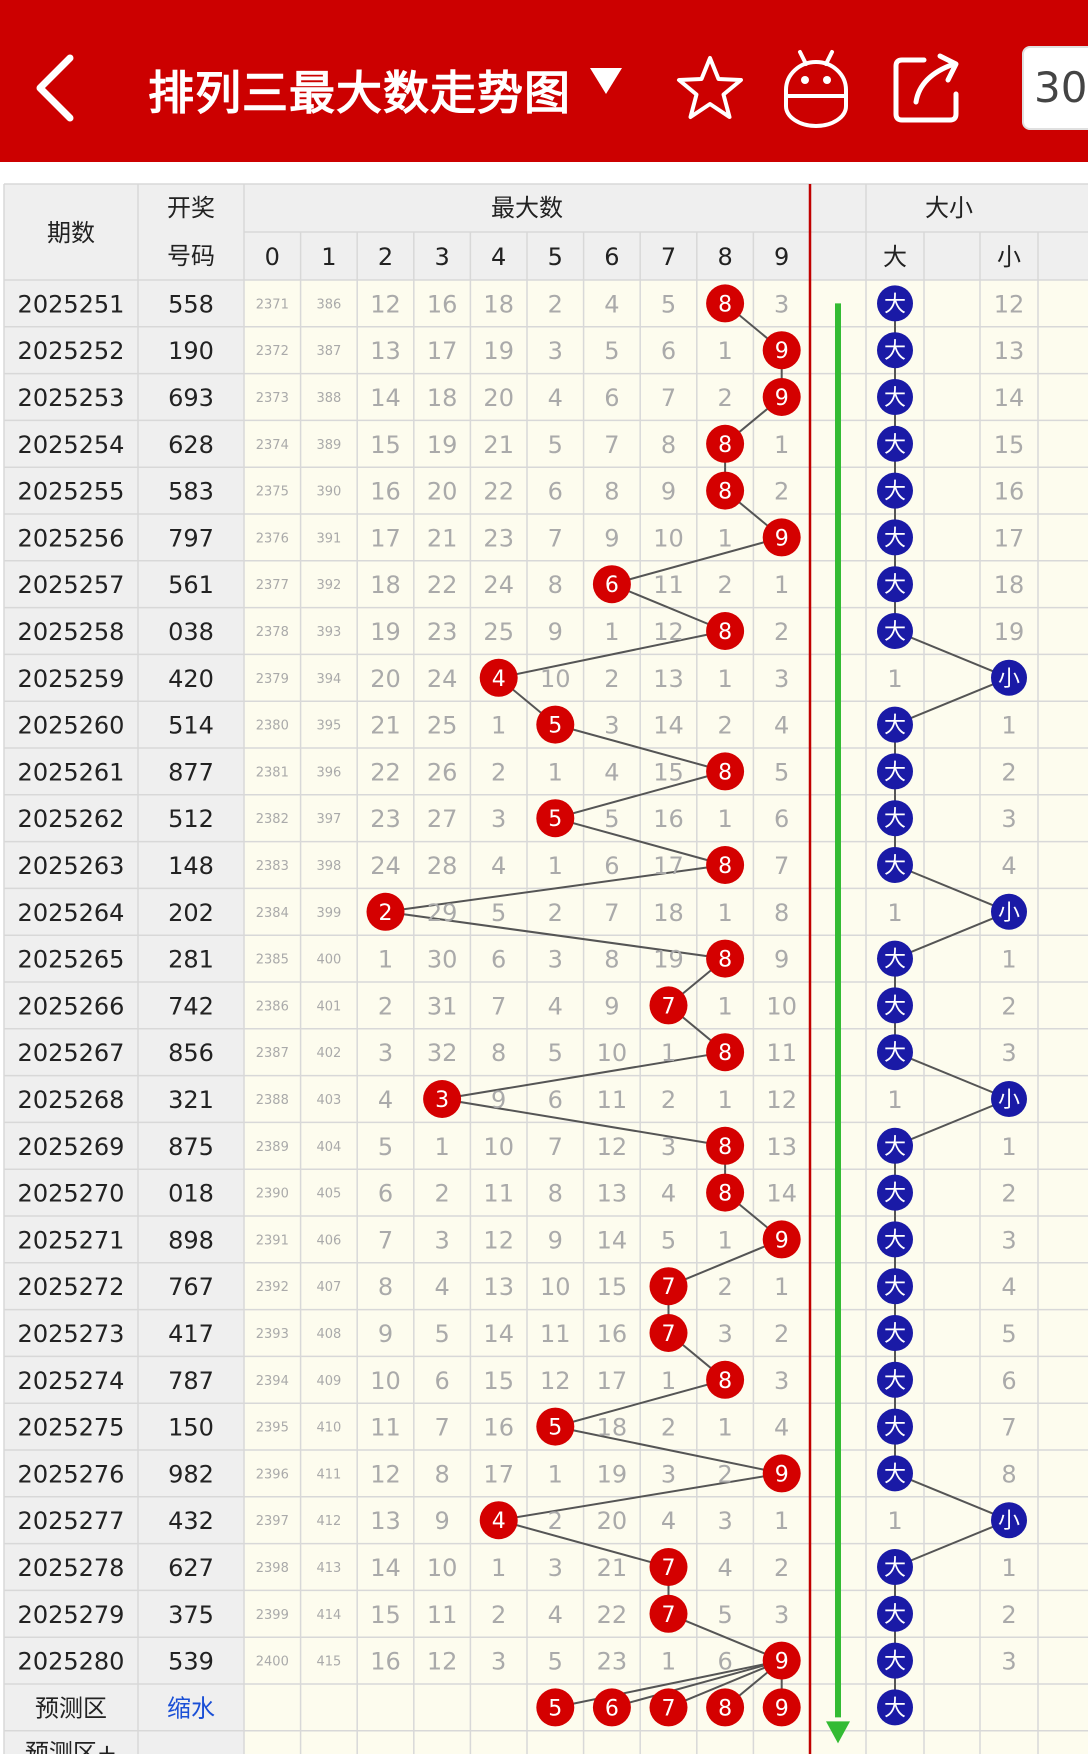 This screenshot has width=1088, height=1754. I want to click on small-miss-value: 14, so click(1009, 398).